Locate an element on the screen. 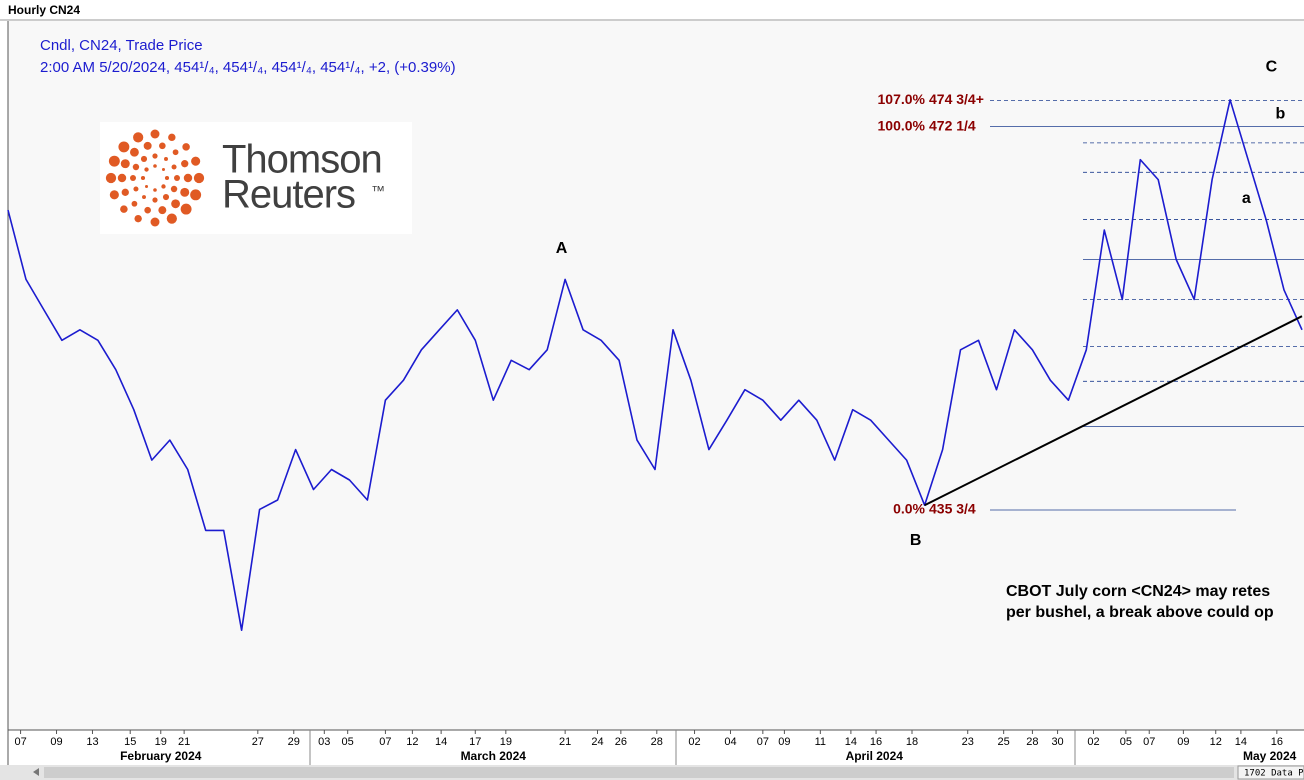 This screenshot has width=1304, height=780. status-box is located at coordinates (1270, 772).